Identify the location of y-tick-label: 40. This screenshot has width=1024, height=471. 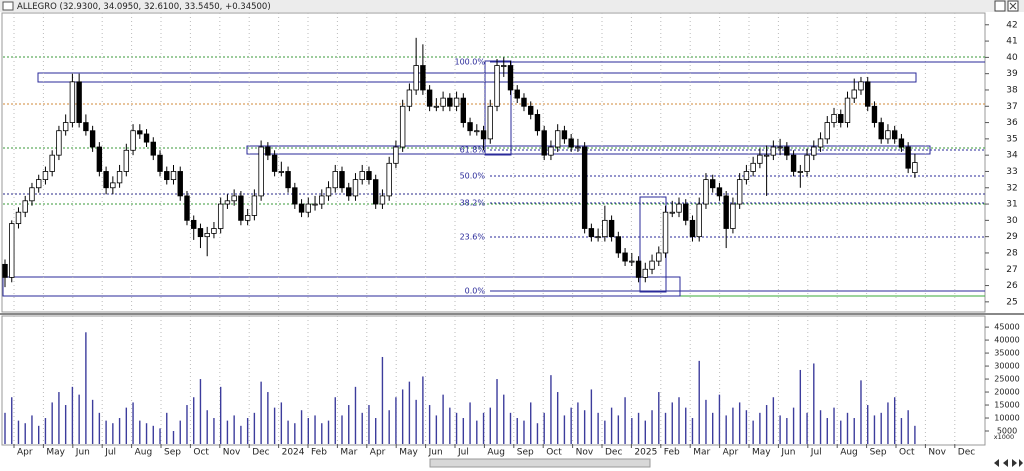
(1012, 58).